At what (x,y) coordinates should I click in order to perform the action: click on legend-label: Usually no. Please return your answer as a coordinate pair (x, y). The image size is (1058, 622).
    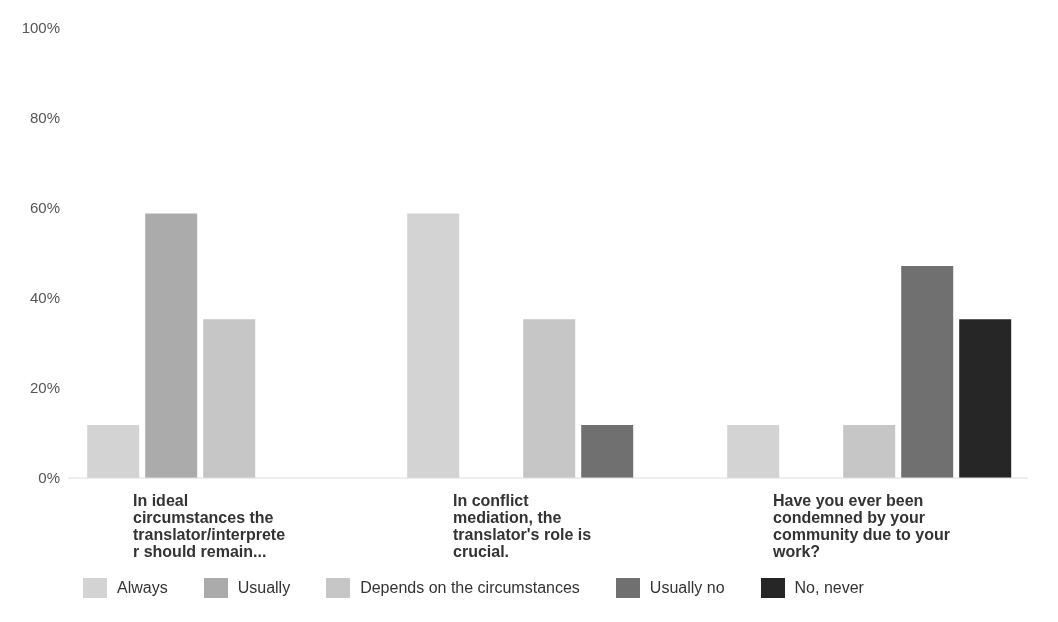
    Looking at the image, I should click on (687, 588).